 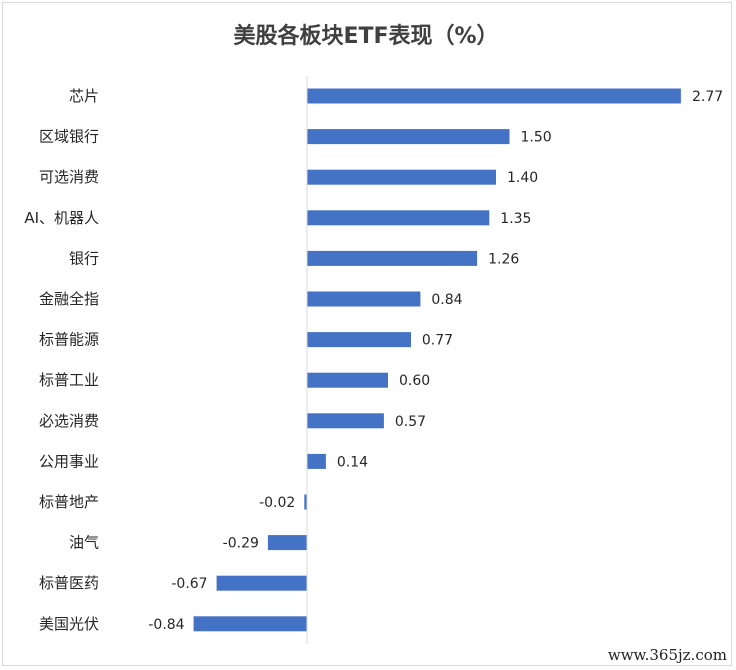 I want to click on value-label-3: 1.35, so click(x=515, y=219).